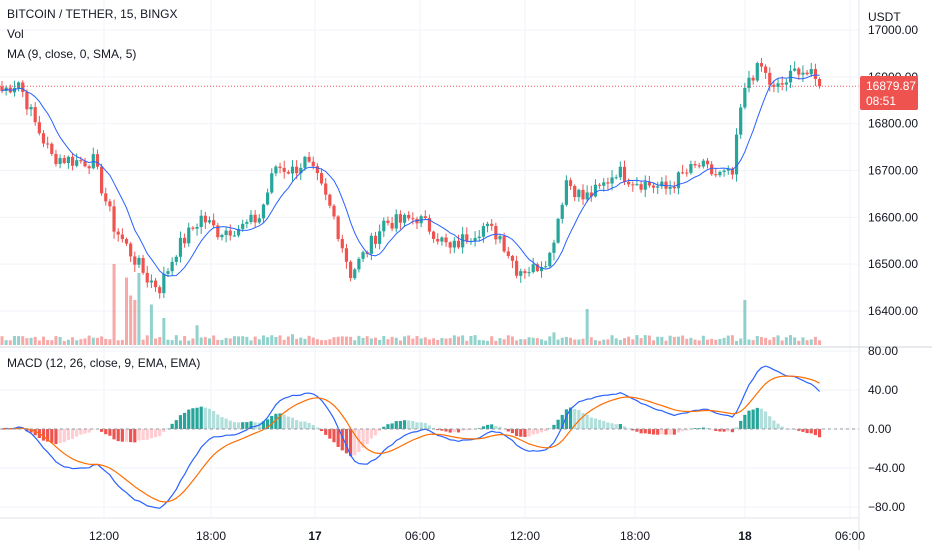 Image resolution: width=932 pixels, height=550 pixels. Describe the element at coordinates (92, 14) in the screenshot. I see `symbol-legend: BITCOIN / TETHER, 15, BINGX` at that location.